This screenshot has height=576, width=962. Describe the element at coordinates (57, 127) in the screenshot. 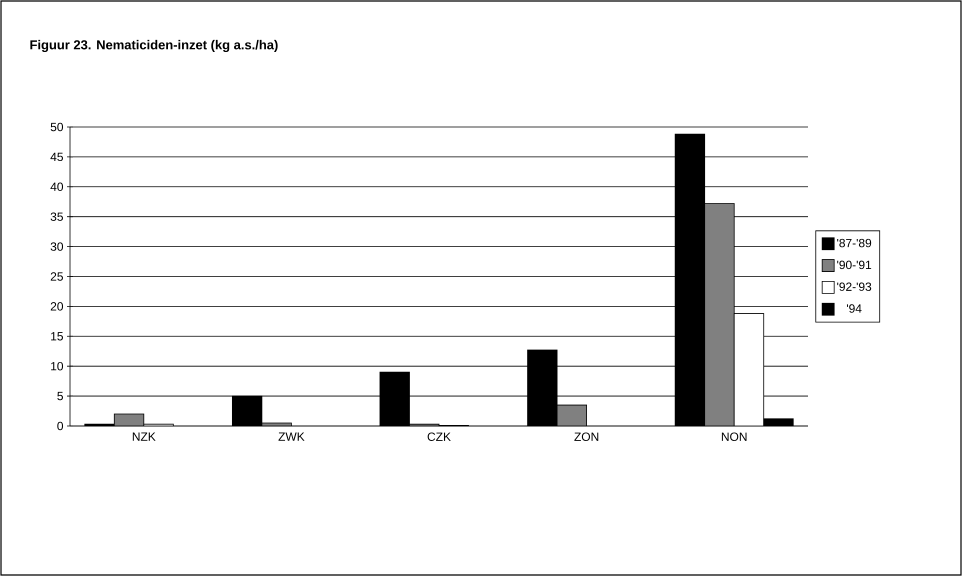

I see `y-tick-label: 50` at that location.